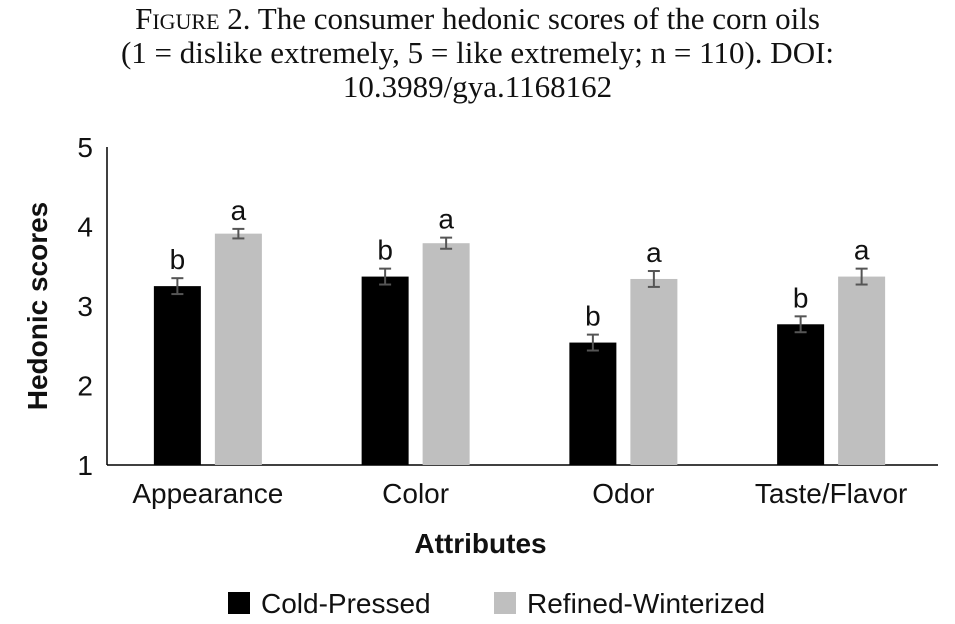 The width and height of the screenshot is (955, 624). Describe the element at coordinates (477, 86) in the screenshot. I see `caption-line-3: 10.3989/gya.1168162` at that location.